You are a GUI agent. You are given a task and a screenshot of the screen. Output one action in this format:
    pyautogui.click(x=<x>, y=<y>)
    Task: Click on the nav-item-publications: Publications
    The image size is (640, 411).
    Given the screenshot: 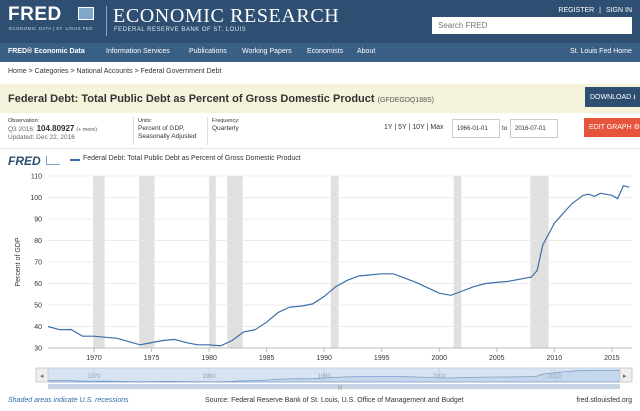 What is the action you would take?
    pyautogui.click(x=208, y=51)
    